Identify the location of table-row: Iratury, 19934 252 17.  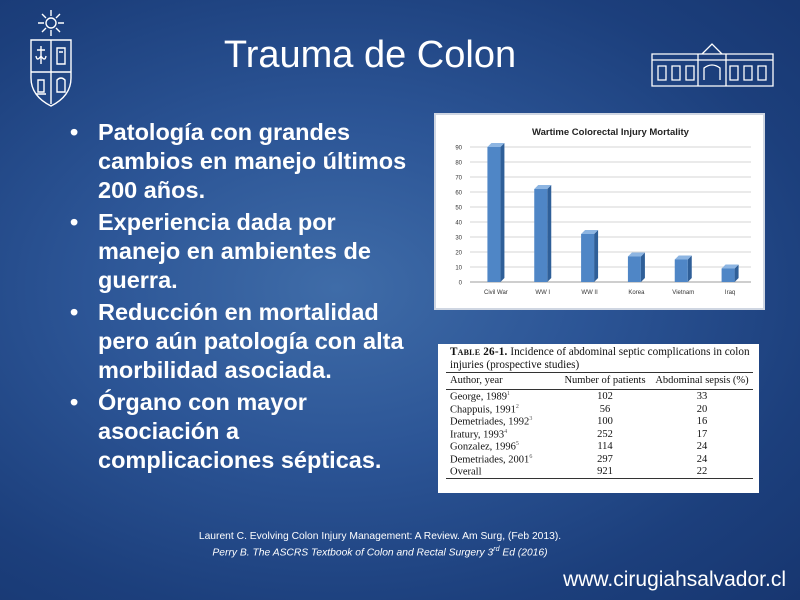
(599, 434).